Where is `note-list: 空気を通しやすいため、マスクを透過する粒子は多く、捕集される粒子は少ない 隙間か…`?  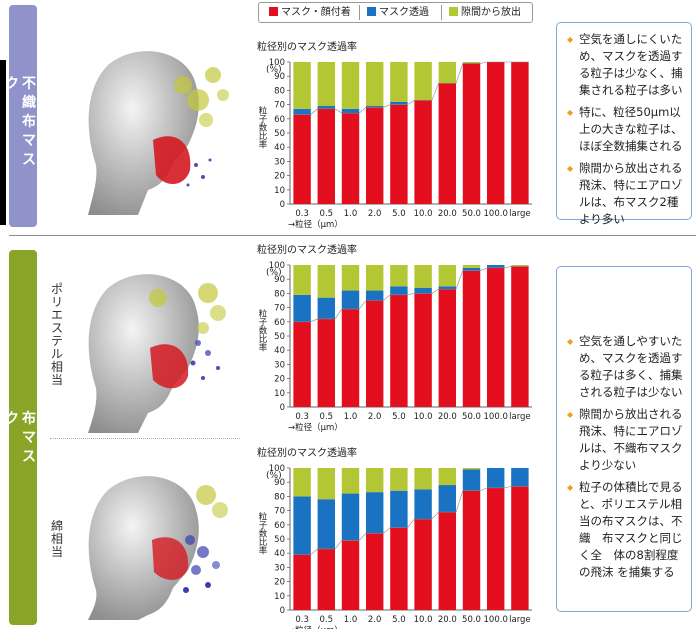
note-list: 空気を通しやすいため、マスクを透過する粒子は多く、捕集される粒子は少ない 隙間か… is located at coordinates (624, 428).